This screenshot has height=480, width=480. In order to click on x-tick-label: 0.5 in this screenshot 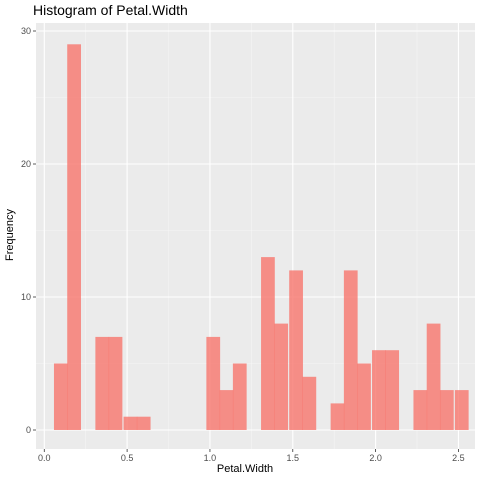, I will do `click(127, 458)`.